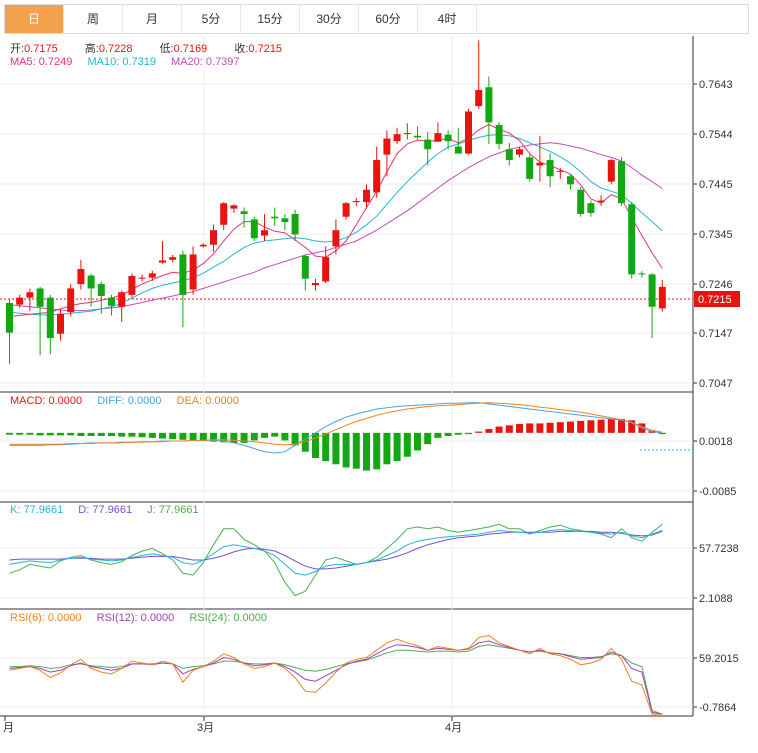  Describe the element at coordinates (716, 135) in the screenshot. I see `price-tick-label: 0.7544` at that location.